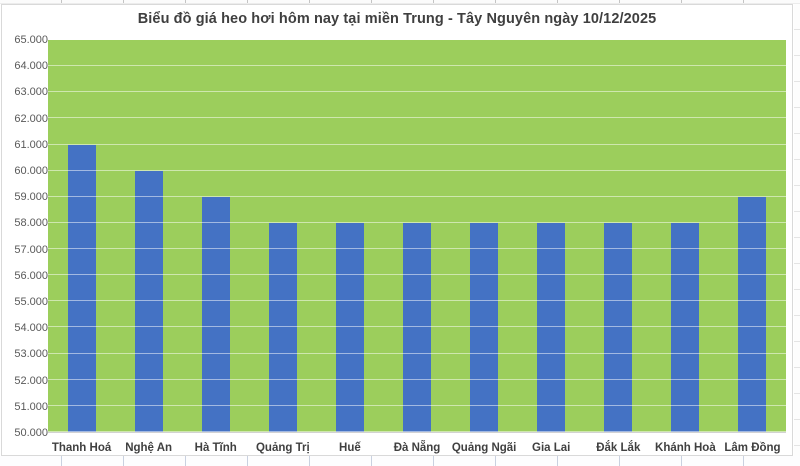 Image resolution: width=800 pixels, height=466 pixels. I want to click on x-axis-category-label: Hà Tĩnh, so click(215, 448).